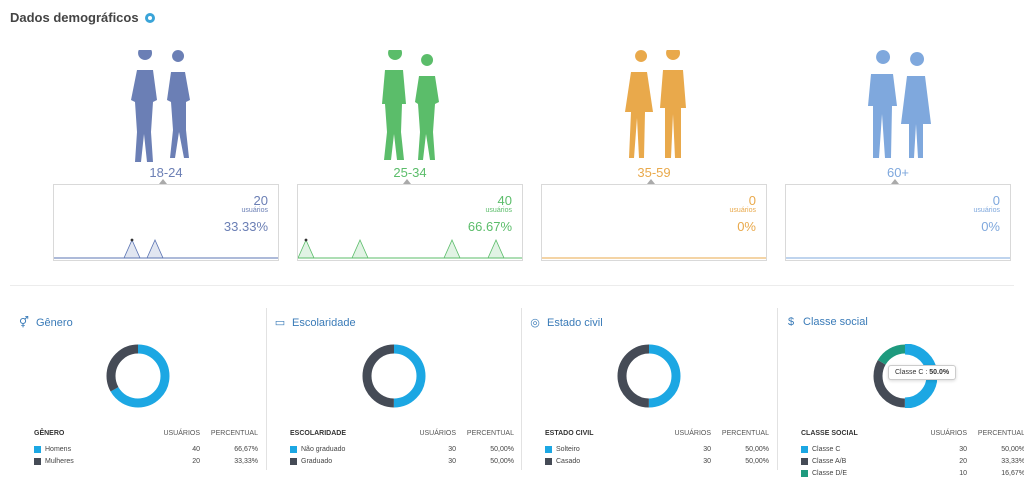 The width and height of the screenshot is (1024, 488). I want to click on legend-row: Casado 30 50,00%, so click(657, 461).